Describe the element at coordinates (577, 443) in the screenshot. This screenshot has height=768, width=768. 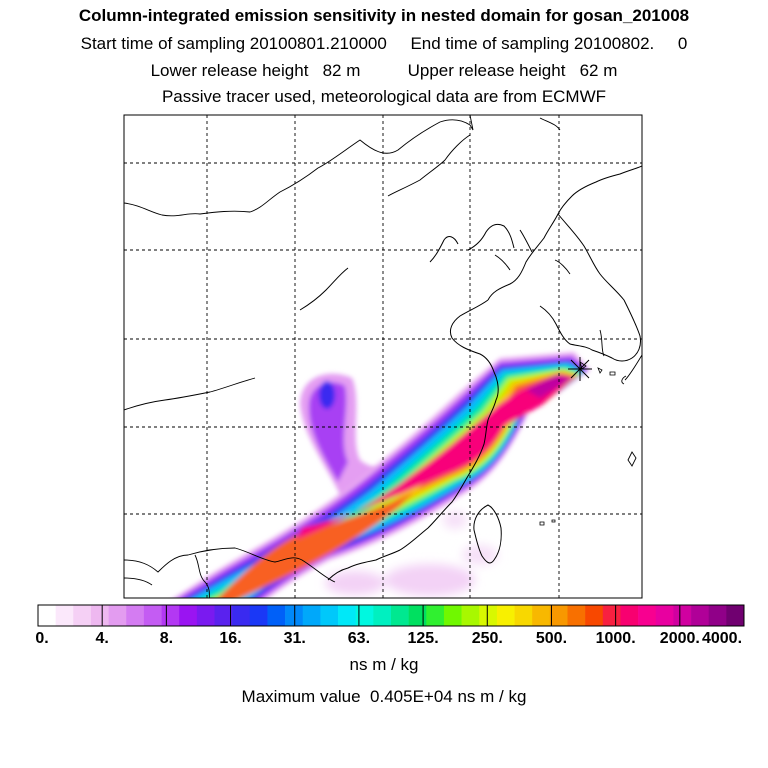
I see `small-islands` at that location.